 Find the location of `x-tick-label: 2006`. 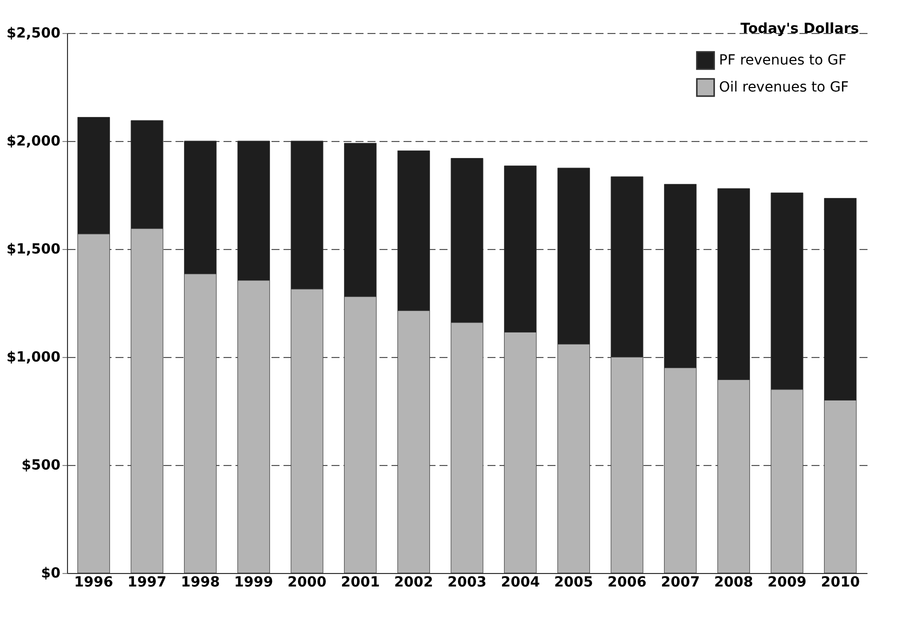

x-tick-label: 2006 is located at coordinates (627, 582).